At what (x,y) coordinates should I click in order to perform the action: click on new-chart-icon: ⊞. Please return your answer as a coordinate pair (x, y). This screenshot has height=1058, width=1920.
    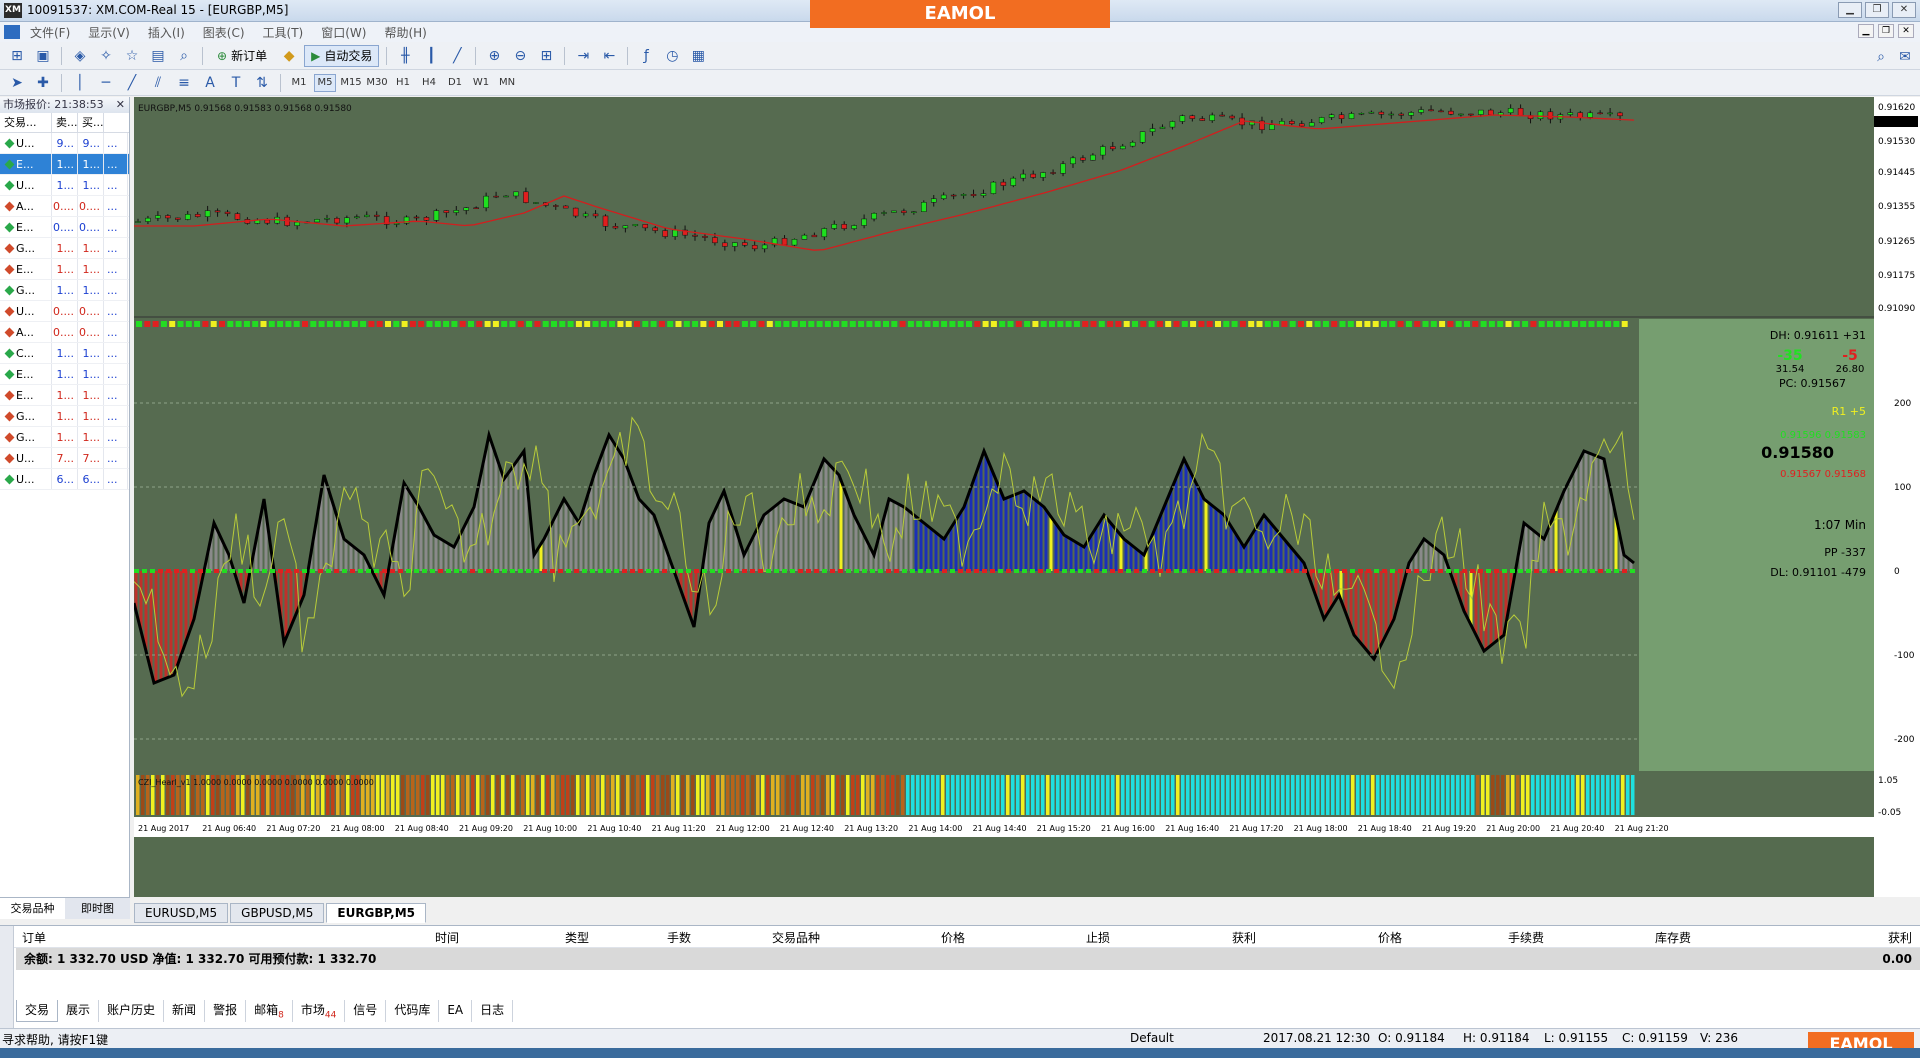
    Looking at the image, I should click on (17, 55).